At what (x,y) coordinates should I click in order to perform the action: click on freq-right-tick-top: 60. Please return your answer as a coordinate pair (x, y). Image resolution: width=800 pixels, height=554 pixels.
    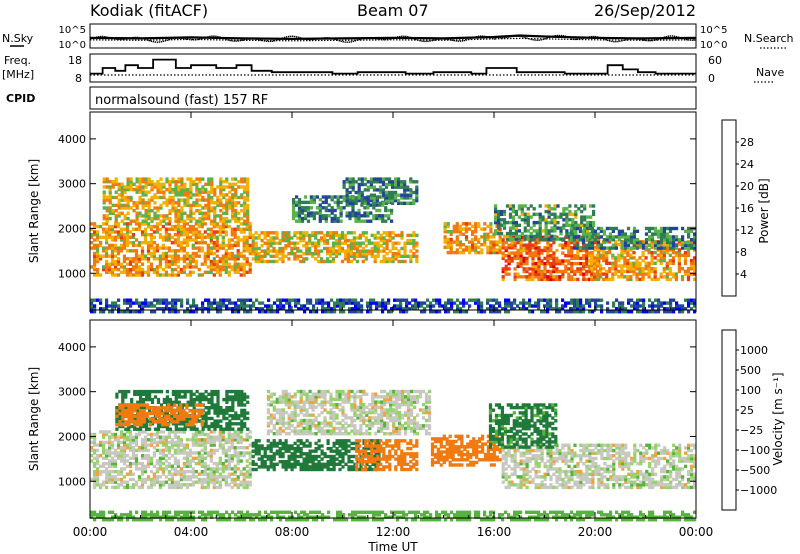
    Looking at the image, I should click on (715, 60).